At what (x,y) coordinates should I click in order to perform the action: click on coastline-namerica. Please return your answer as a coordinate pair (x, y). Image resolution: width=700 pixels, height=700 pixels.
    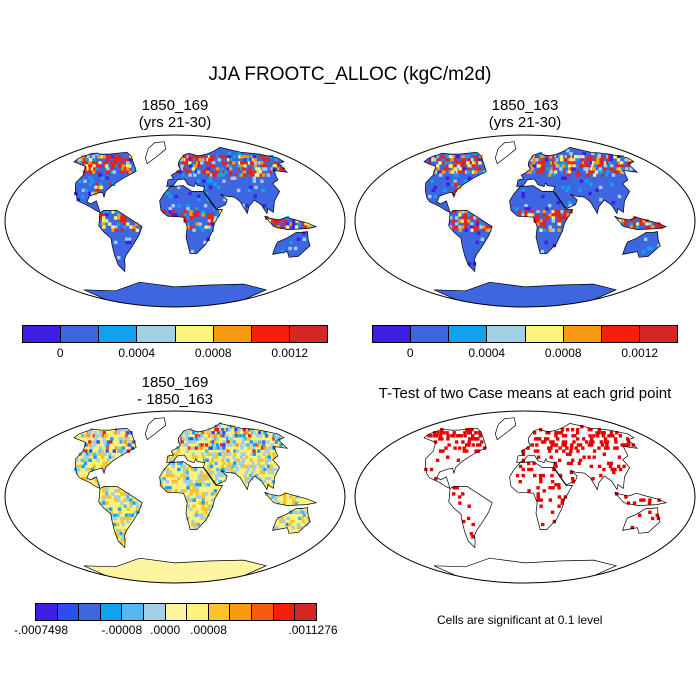
    Looking at the image, I should click on (455, 458).